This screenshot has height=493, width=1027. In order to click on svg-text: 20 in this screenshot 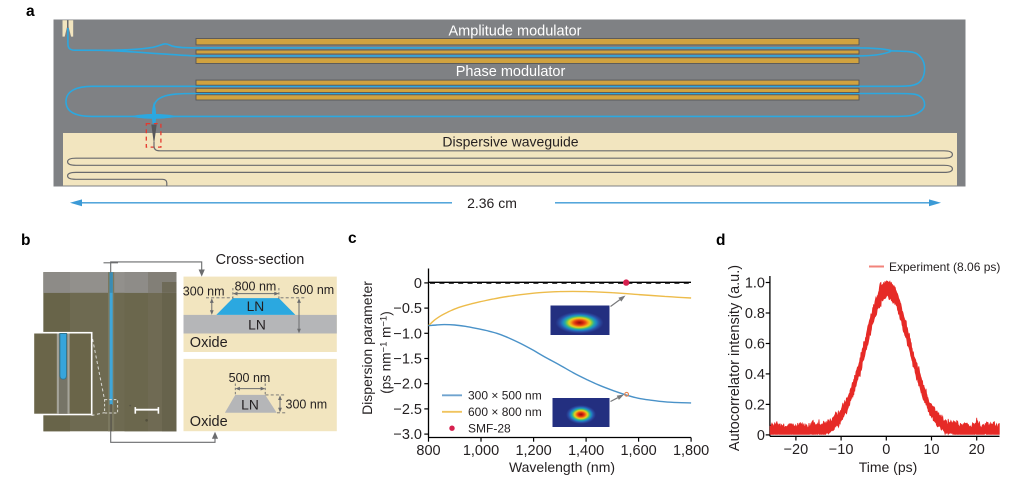, I will do `click(977, 450)`.